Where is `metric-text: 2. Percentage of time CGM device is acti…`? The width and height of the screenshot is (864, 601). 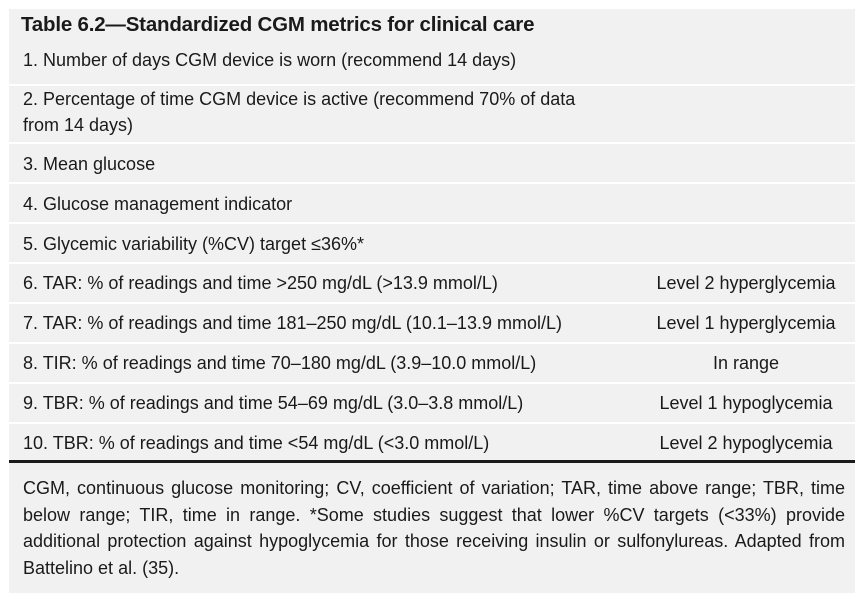
metric-text: 2. Percentage of time CGM device is acti… is located at coordinates (299, 112).